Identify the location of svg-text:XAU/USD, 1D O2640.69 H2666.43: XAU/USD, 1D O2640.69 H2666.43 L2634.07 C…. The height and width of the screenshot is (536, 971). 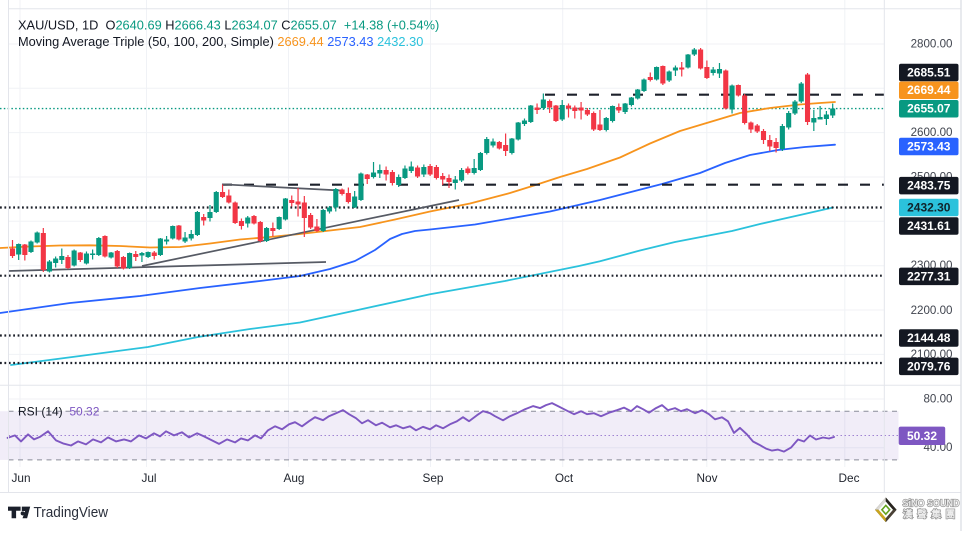
(228, 25).